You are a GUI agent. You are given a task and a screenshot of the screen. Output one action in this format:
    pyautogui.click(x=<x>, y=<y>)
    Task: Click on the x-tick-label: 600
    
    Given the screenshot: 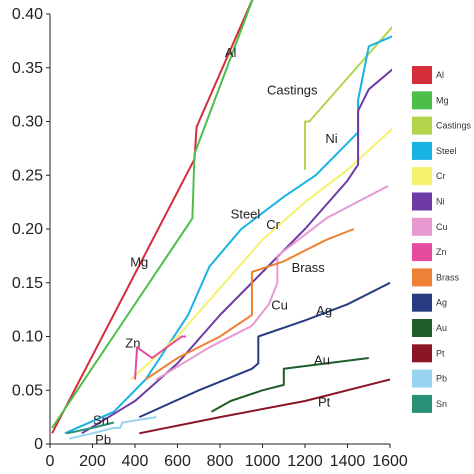 What is the action you would take?
    pyautogui.click(x=177, y=461)
    